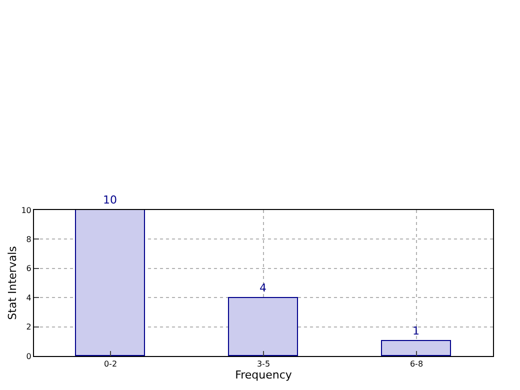 The image size is (520, 390). What do you see at coordinates (111, 364) in the screenshot?
I see `x-tick-label: 0-2` at bounding box center [111, 364].